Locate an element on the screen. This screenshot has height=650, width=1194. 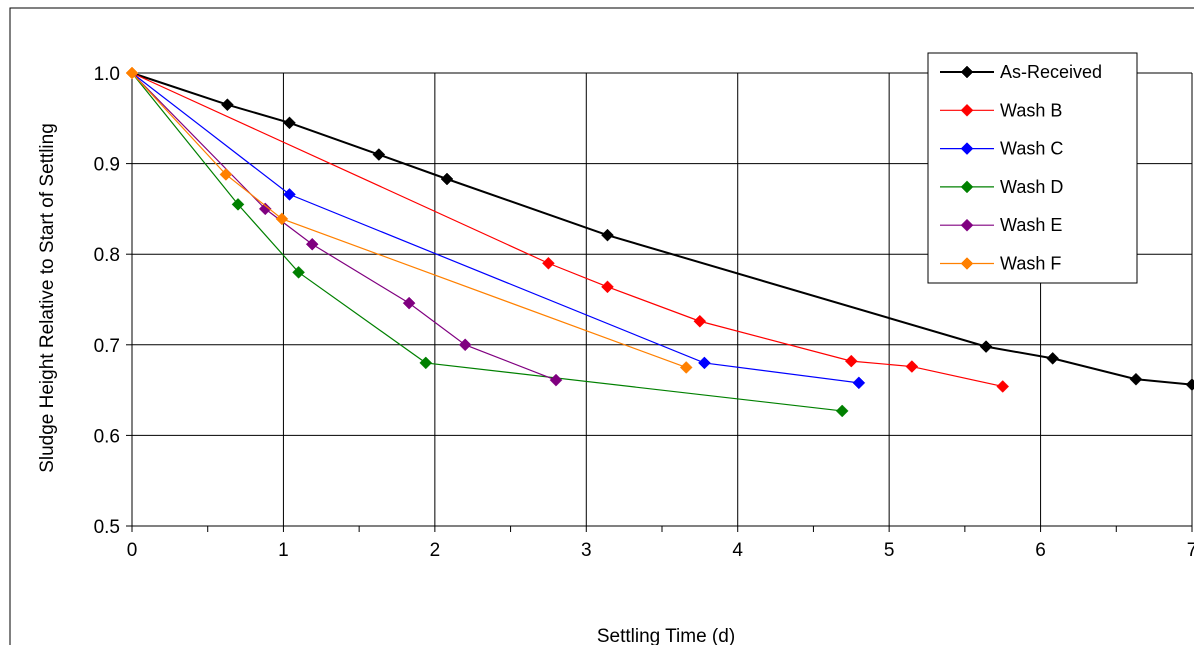
y-tick-label: 0.6 is located at coordinates (107, 436).